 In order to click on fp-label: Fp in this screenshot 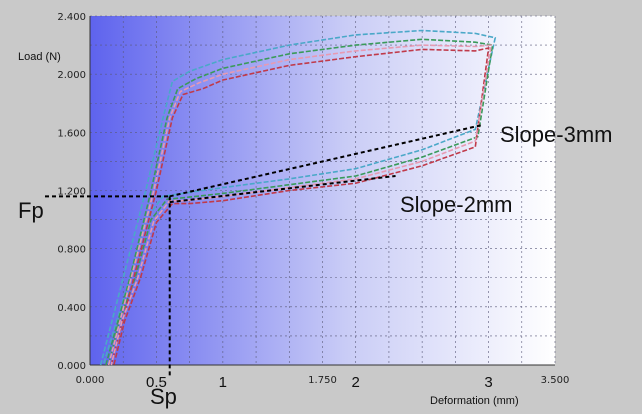, I will do `click(31, 210)`.